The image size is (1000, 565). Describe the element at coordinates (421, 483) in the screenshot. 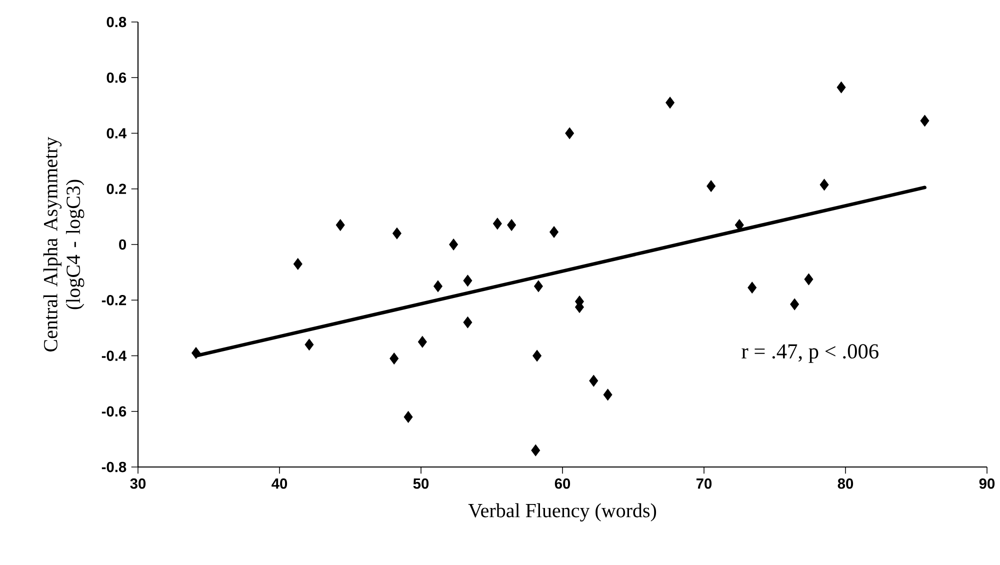

I see `x-tick-label: 50` at that location.